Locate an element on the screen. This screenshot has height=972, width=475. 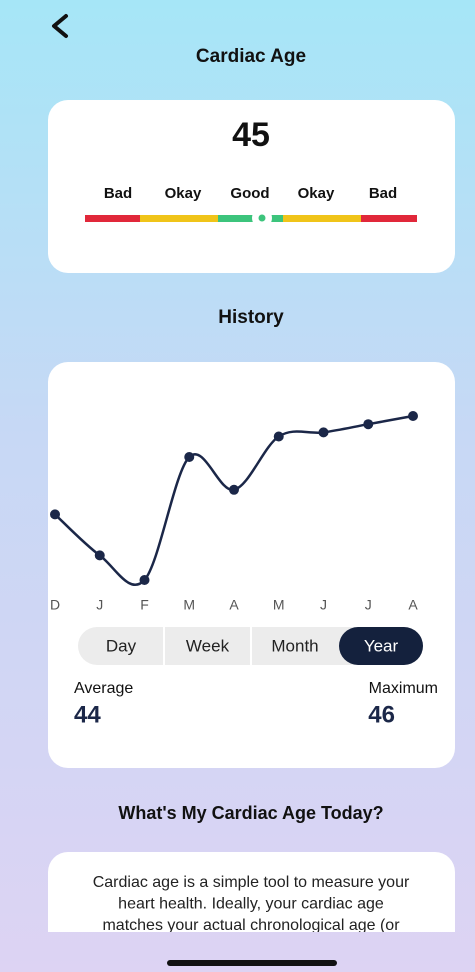
scale-label: Good is located at coordinates (249, 193).